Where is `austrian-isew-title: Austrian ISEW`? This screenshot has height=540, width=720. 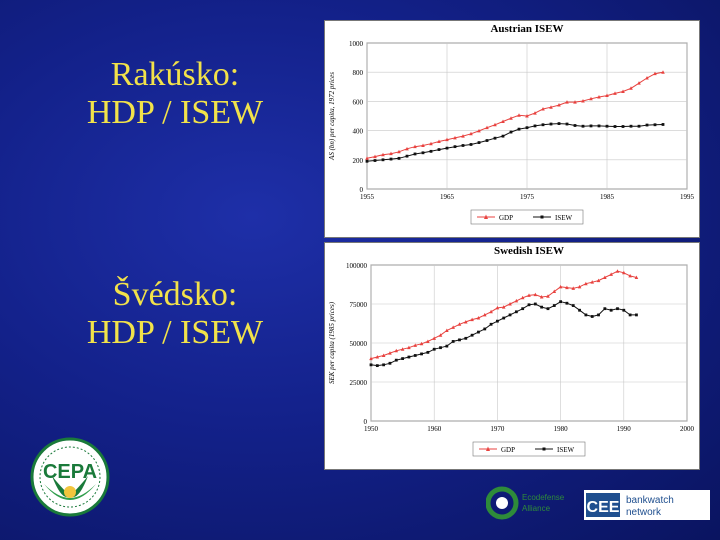 austrian-isew-title: Austrian ISEW is located at coordinates (526, 29).